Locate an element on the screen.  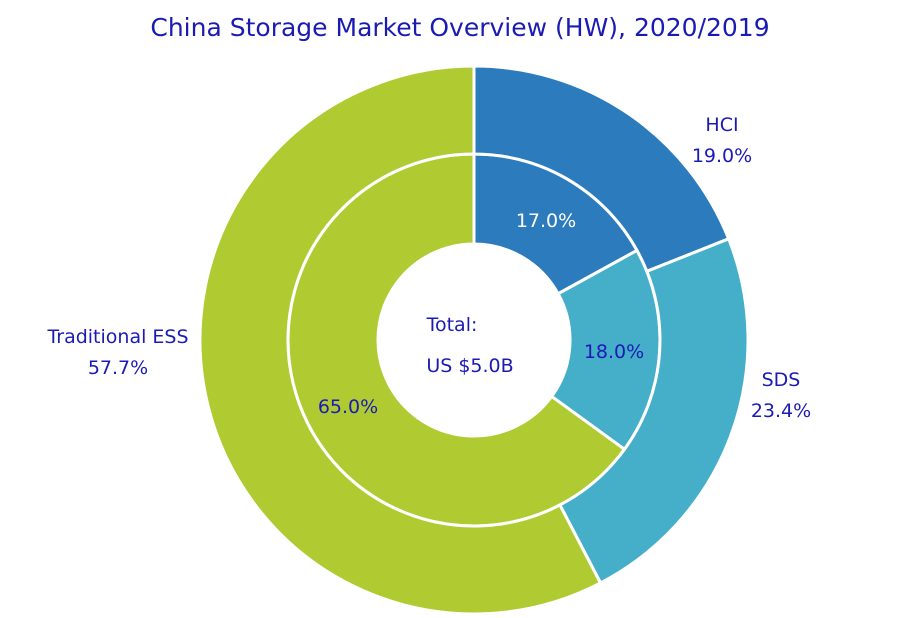
outer-slice-sds is located at coordinates (653, 411).